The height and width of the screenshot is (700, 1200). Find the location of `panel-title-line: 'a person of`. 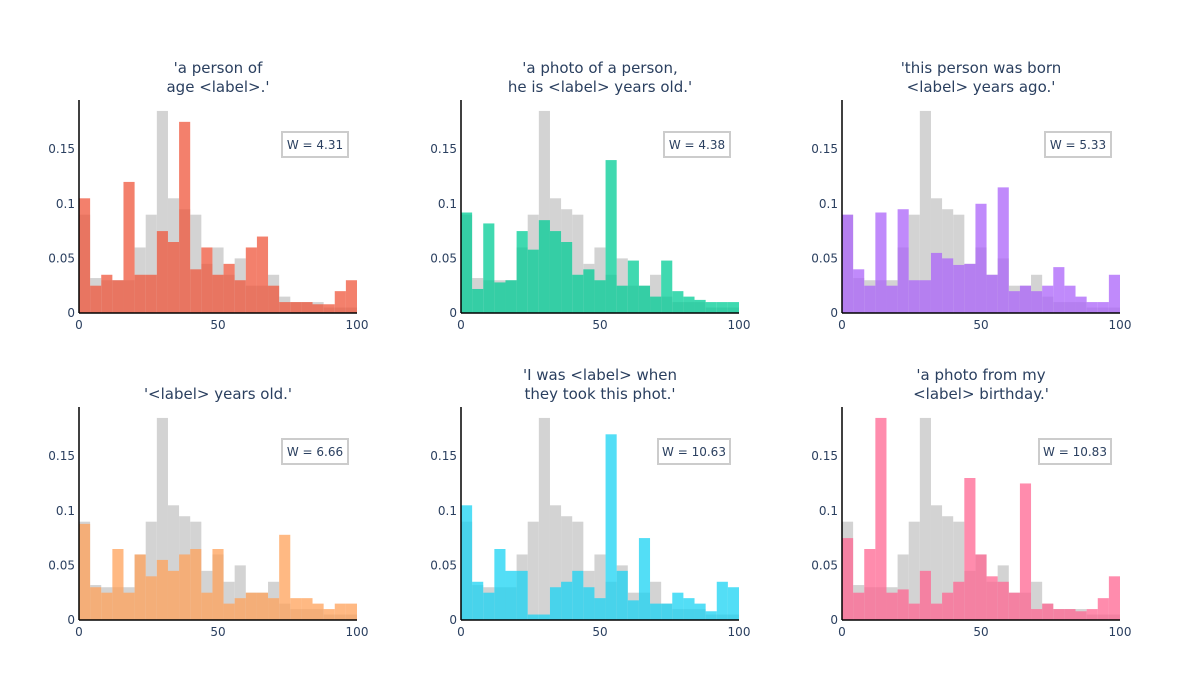

panel-title-line: 'a person of is located at coordinates (218, 68).